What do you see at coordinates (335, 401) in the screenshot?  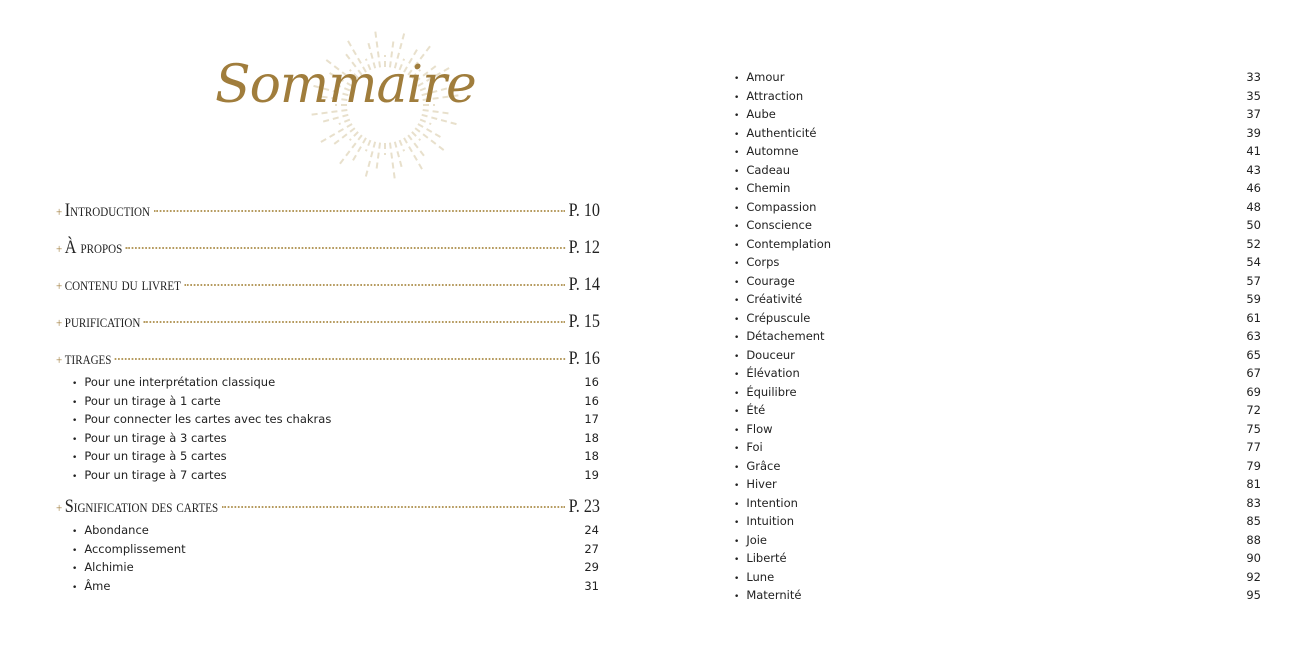 I see `toc-entry: • Pour un tirage à 1 carte 16` at bounding box center [335, 401].